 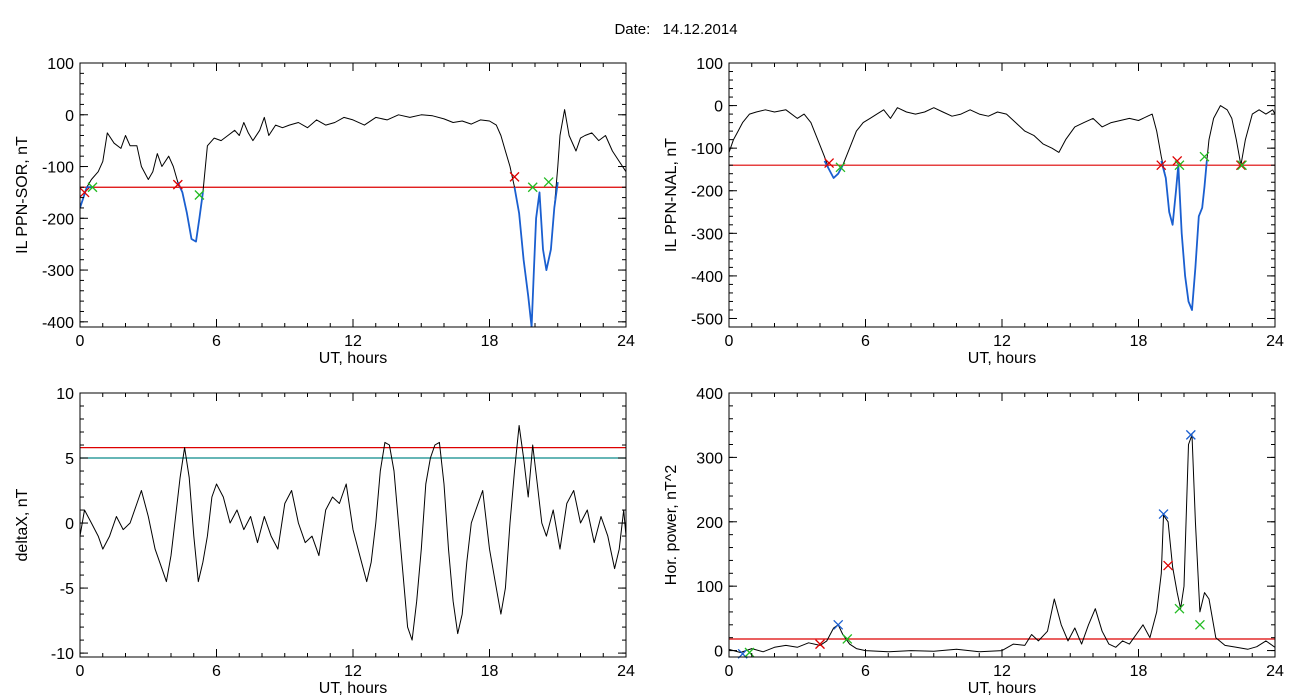 What do you see at coordinates (709, 523) in the screenshot?
I see `y-tick-label: 200` at bounding box center [709, 523].